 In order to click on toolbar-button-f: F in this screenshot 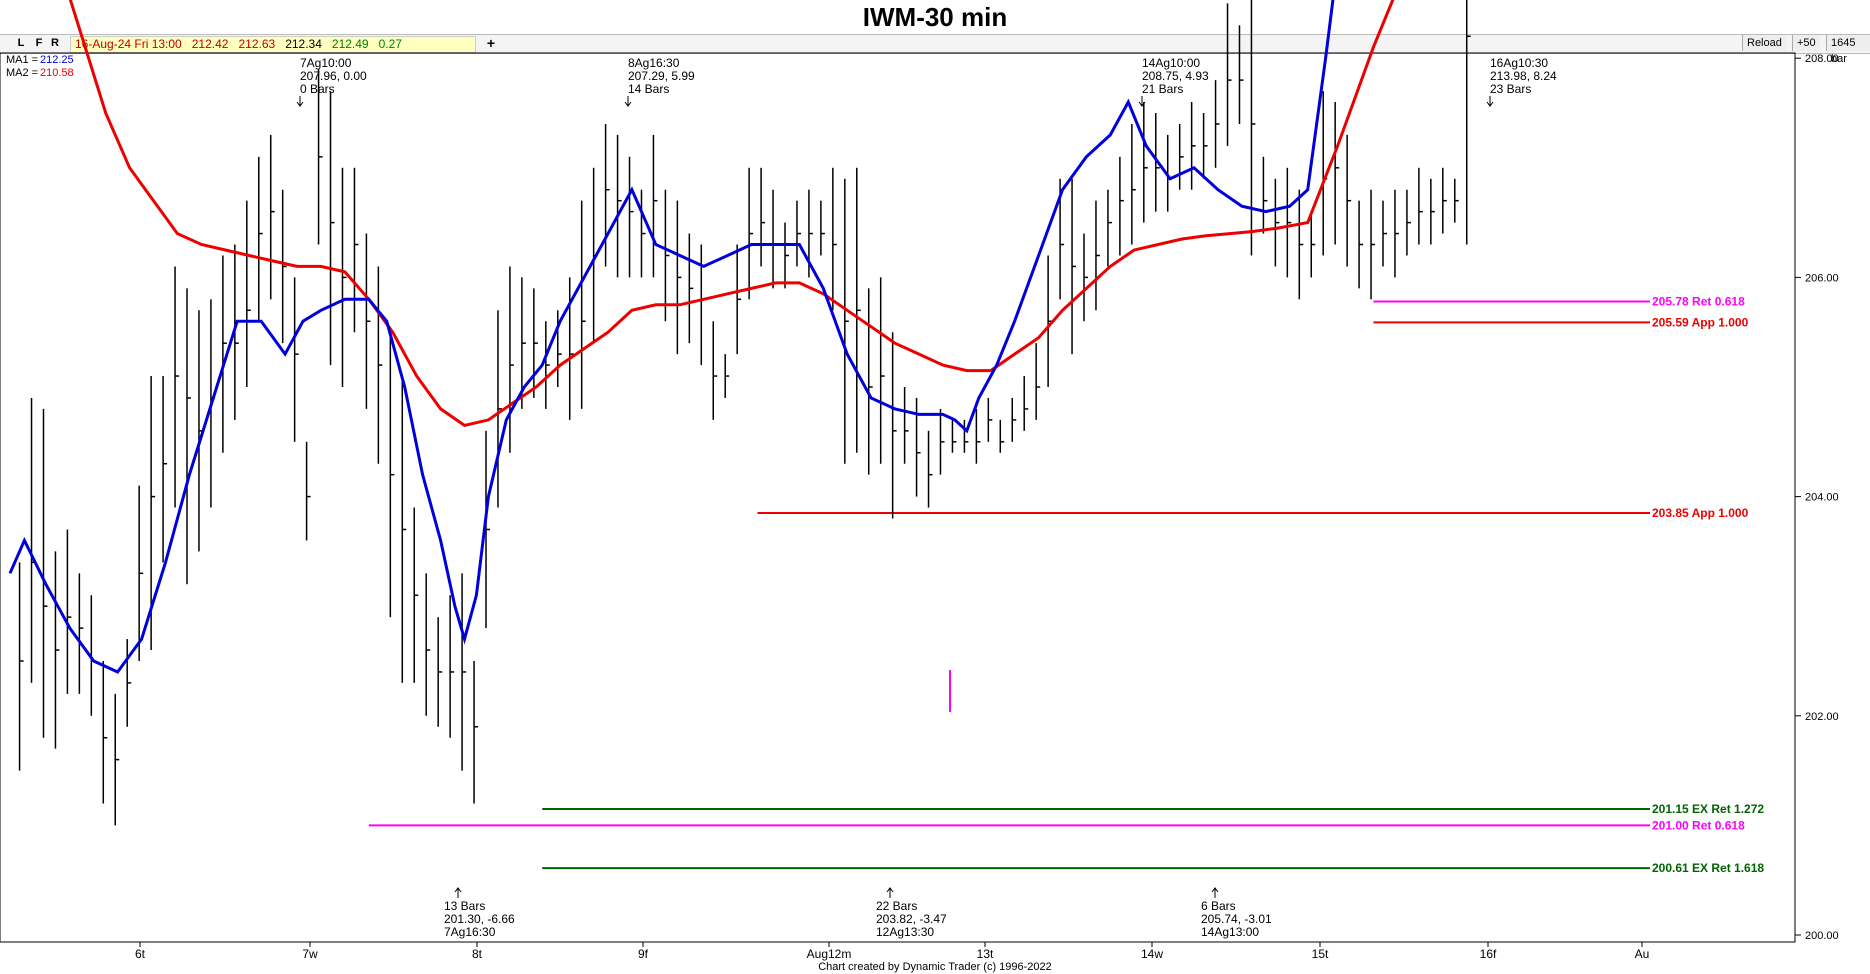, I will do `click(39, 43)`.